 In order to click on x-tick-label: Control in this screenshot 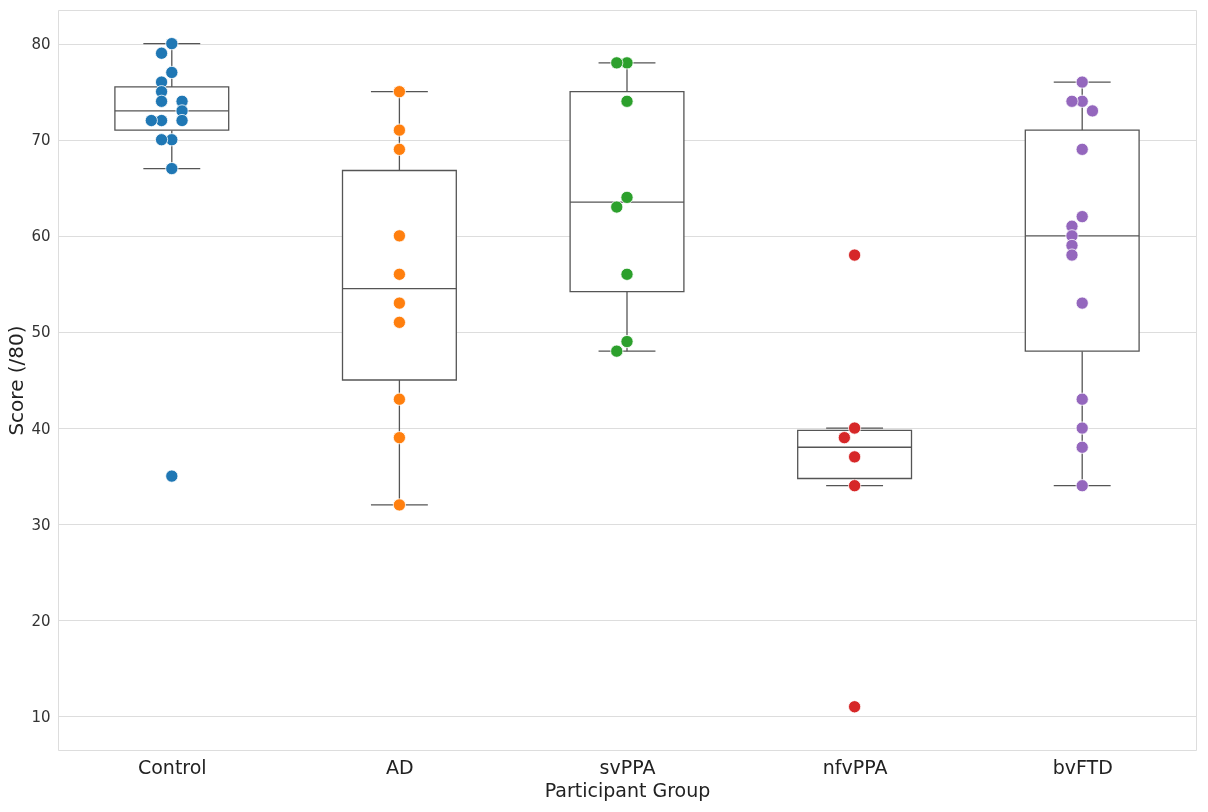, I will do `click(172, 766)`.